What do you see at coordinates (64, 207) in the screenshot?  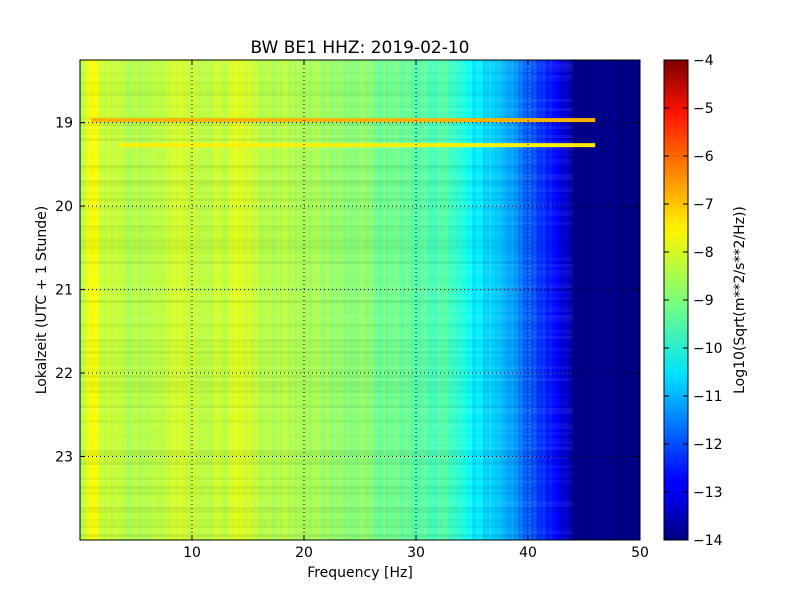 I see `y-tick-label: 20` at bounding box center [64, 207].